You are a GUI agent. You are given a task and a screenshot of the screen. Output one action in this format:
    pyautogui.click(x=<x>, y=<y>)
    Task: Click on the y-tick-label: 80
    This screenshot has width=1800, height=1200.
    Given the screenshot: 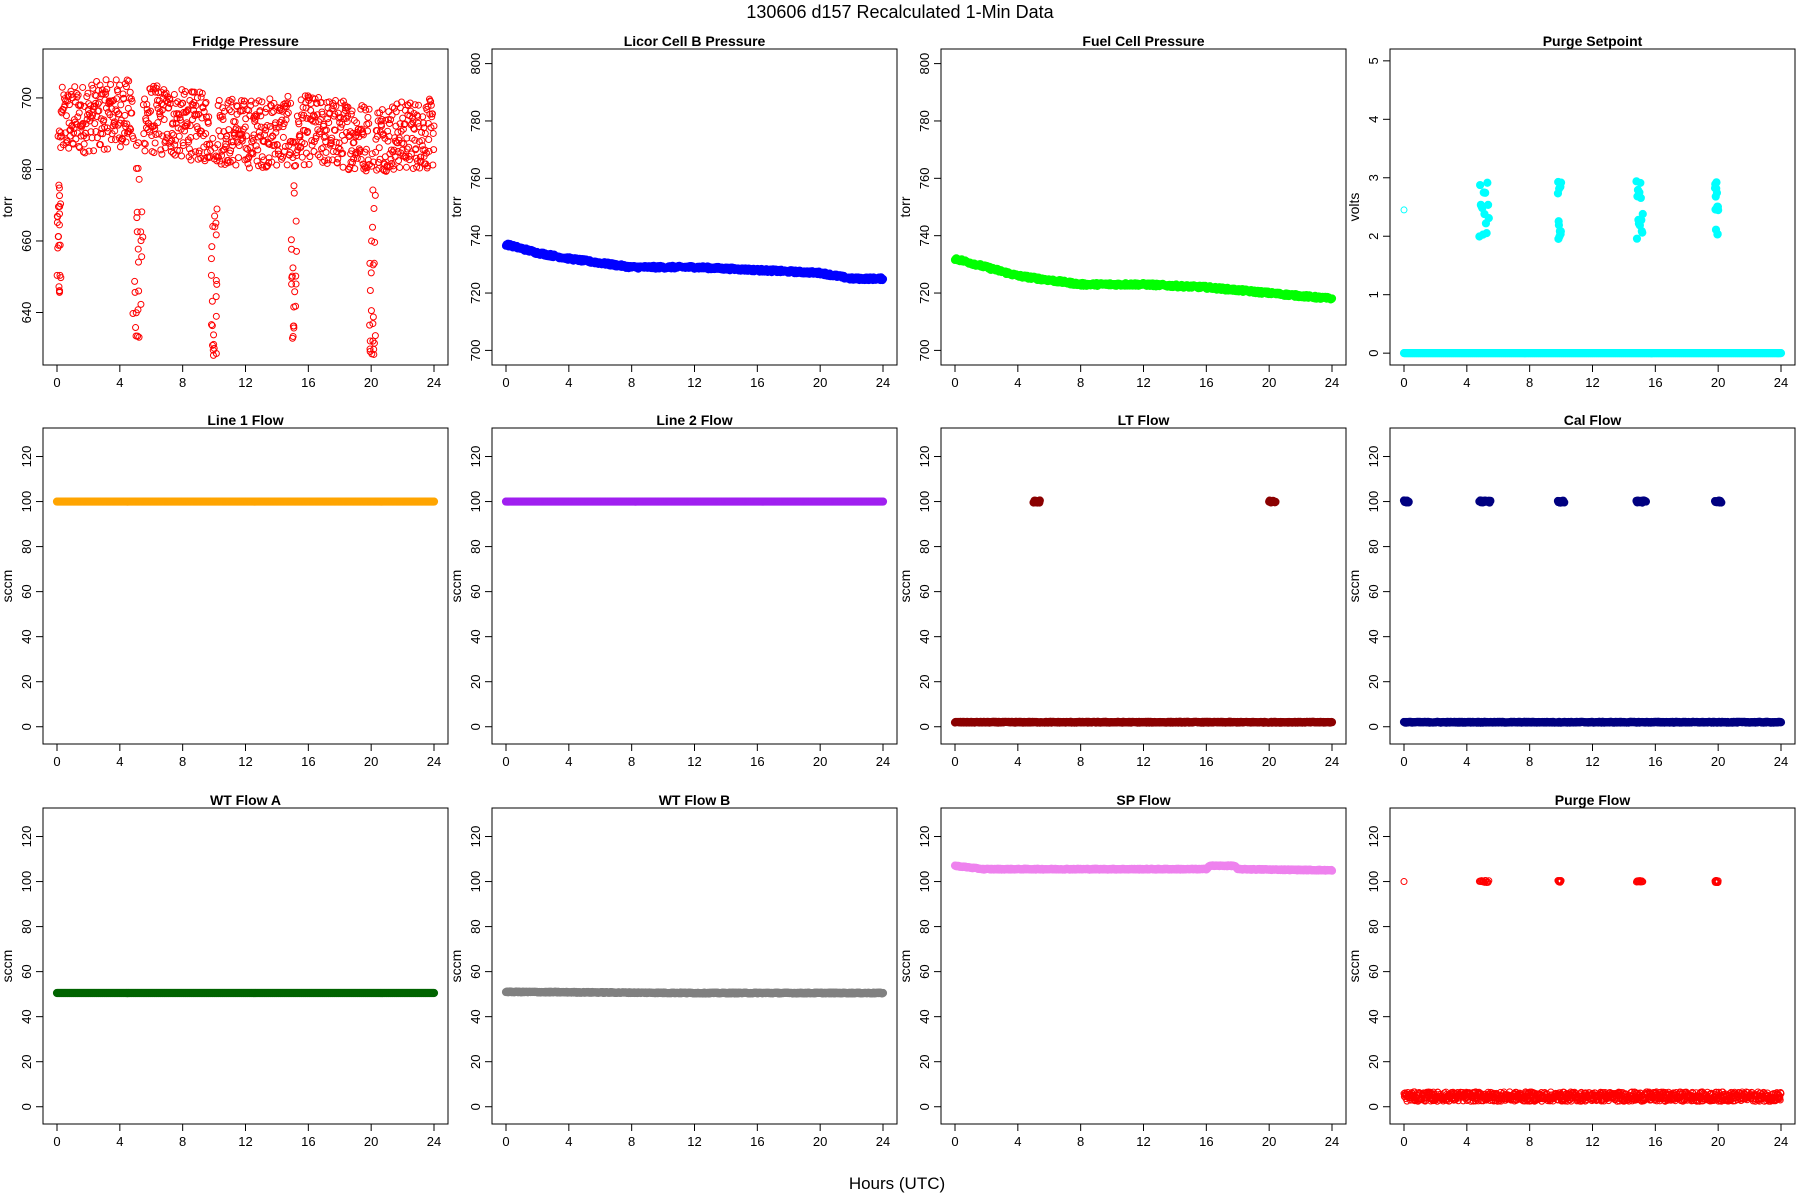 What is the action you would take?
    pyautogui.click(x=1373, y=546)
    